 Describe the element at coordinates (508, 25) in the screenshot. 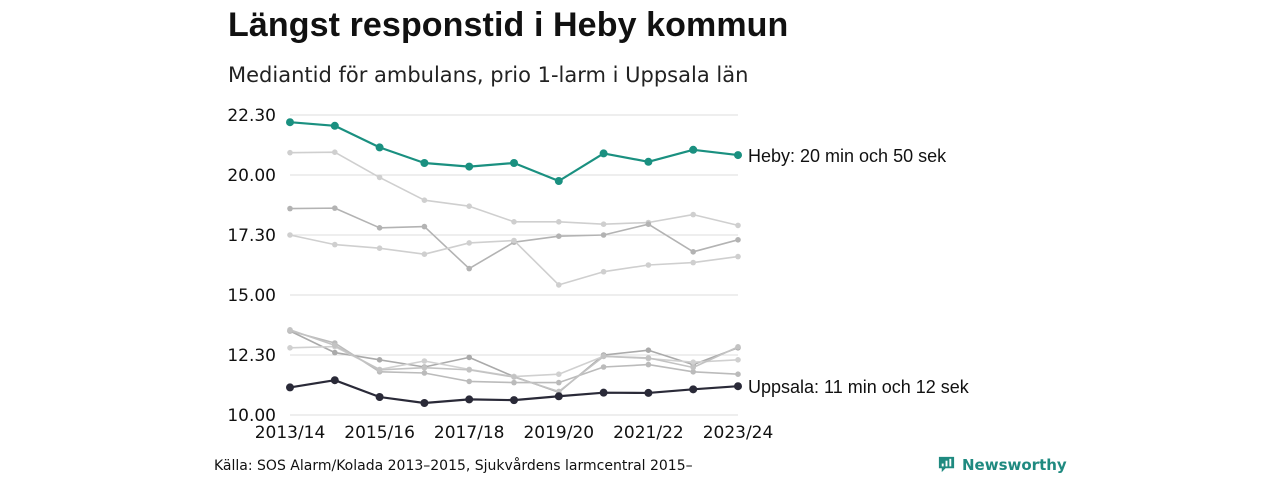

I see `chart-title: Längst responstid i Heby kommun` at that location.